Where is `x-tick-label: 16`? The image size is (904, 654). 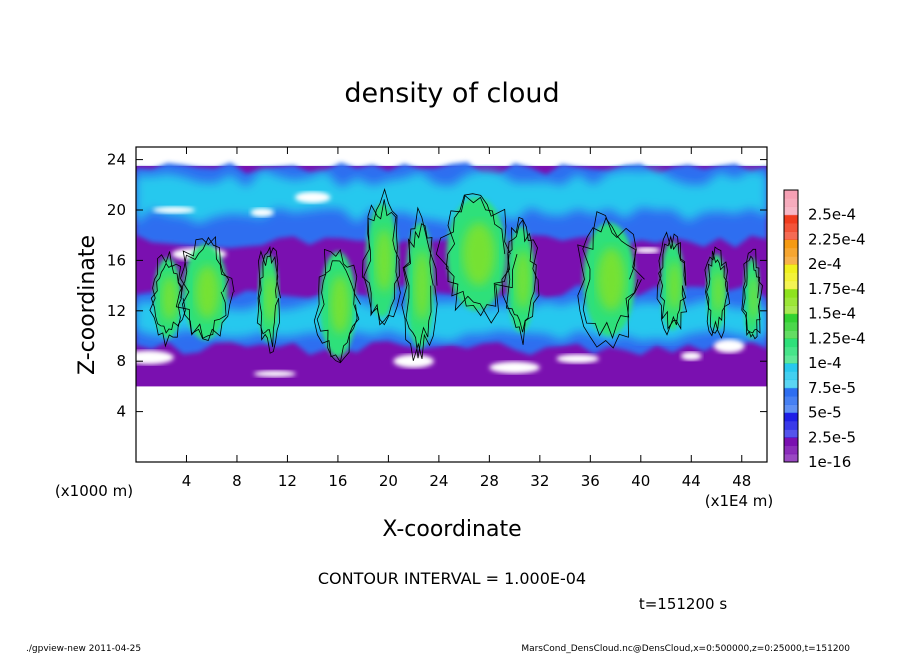 x-tick-label: 16 is located at coordinates (337, 481).